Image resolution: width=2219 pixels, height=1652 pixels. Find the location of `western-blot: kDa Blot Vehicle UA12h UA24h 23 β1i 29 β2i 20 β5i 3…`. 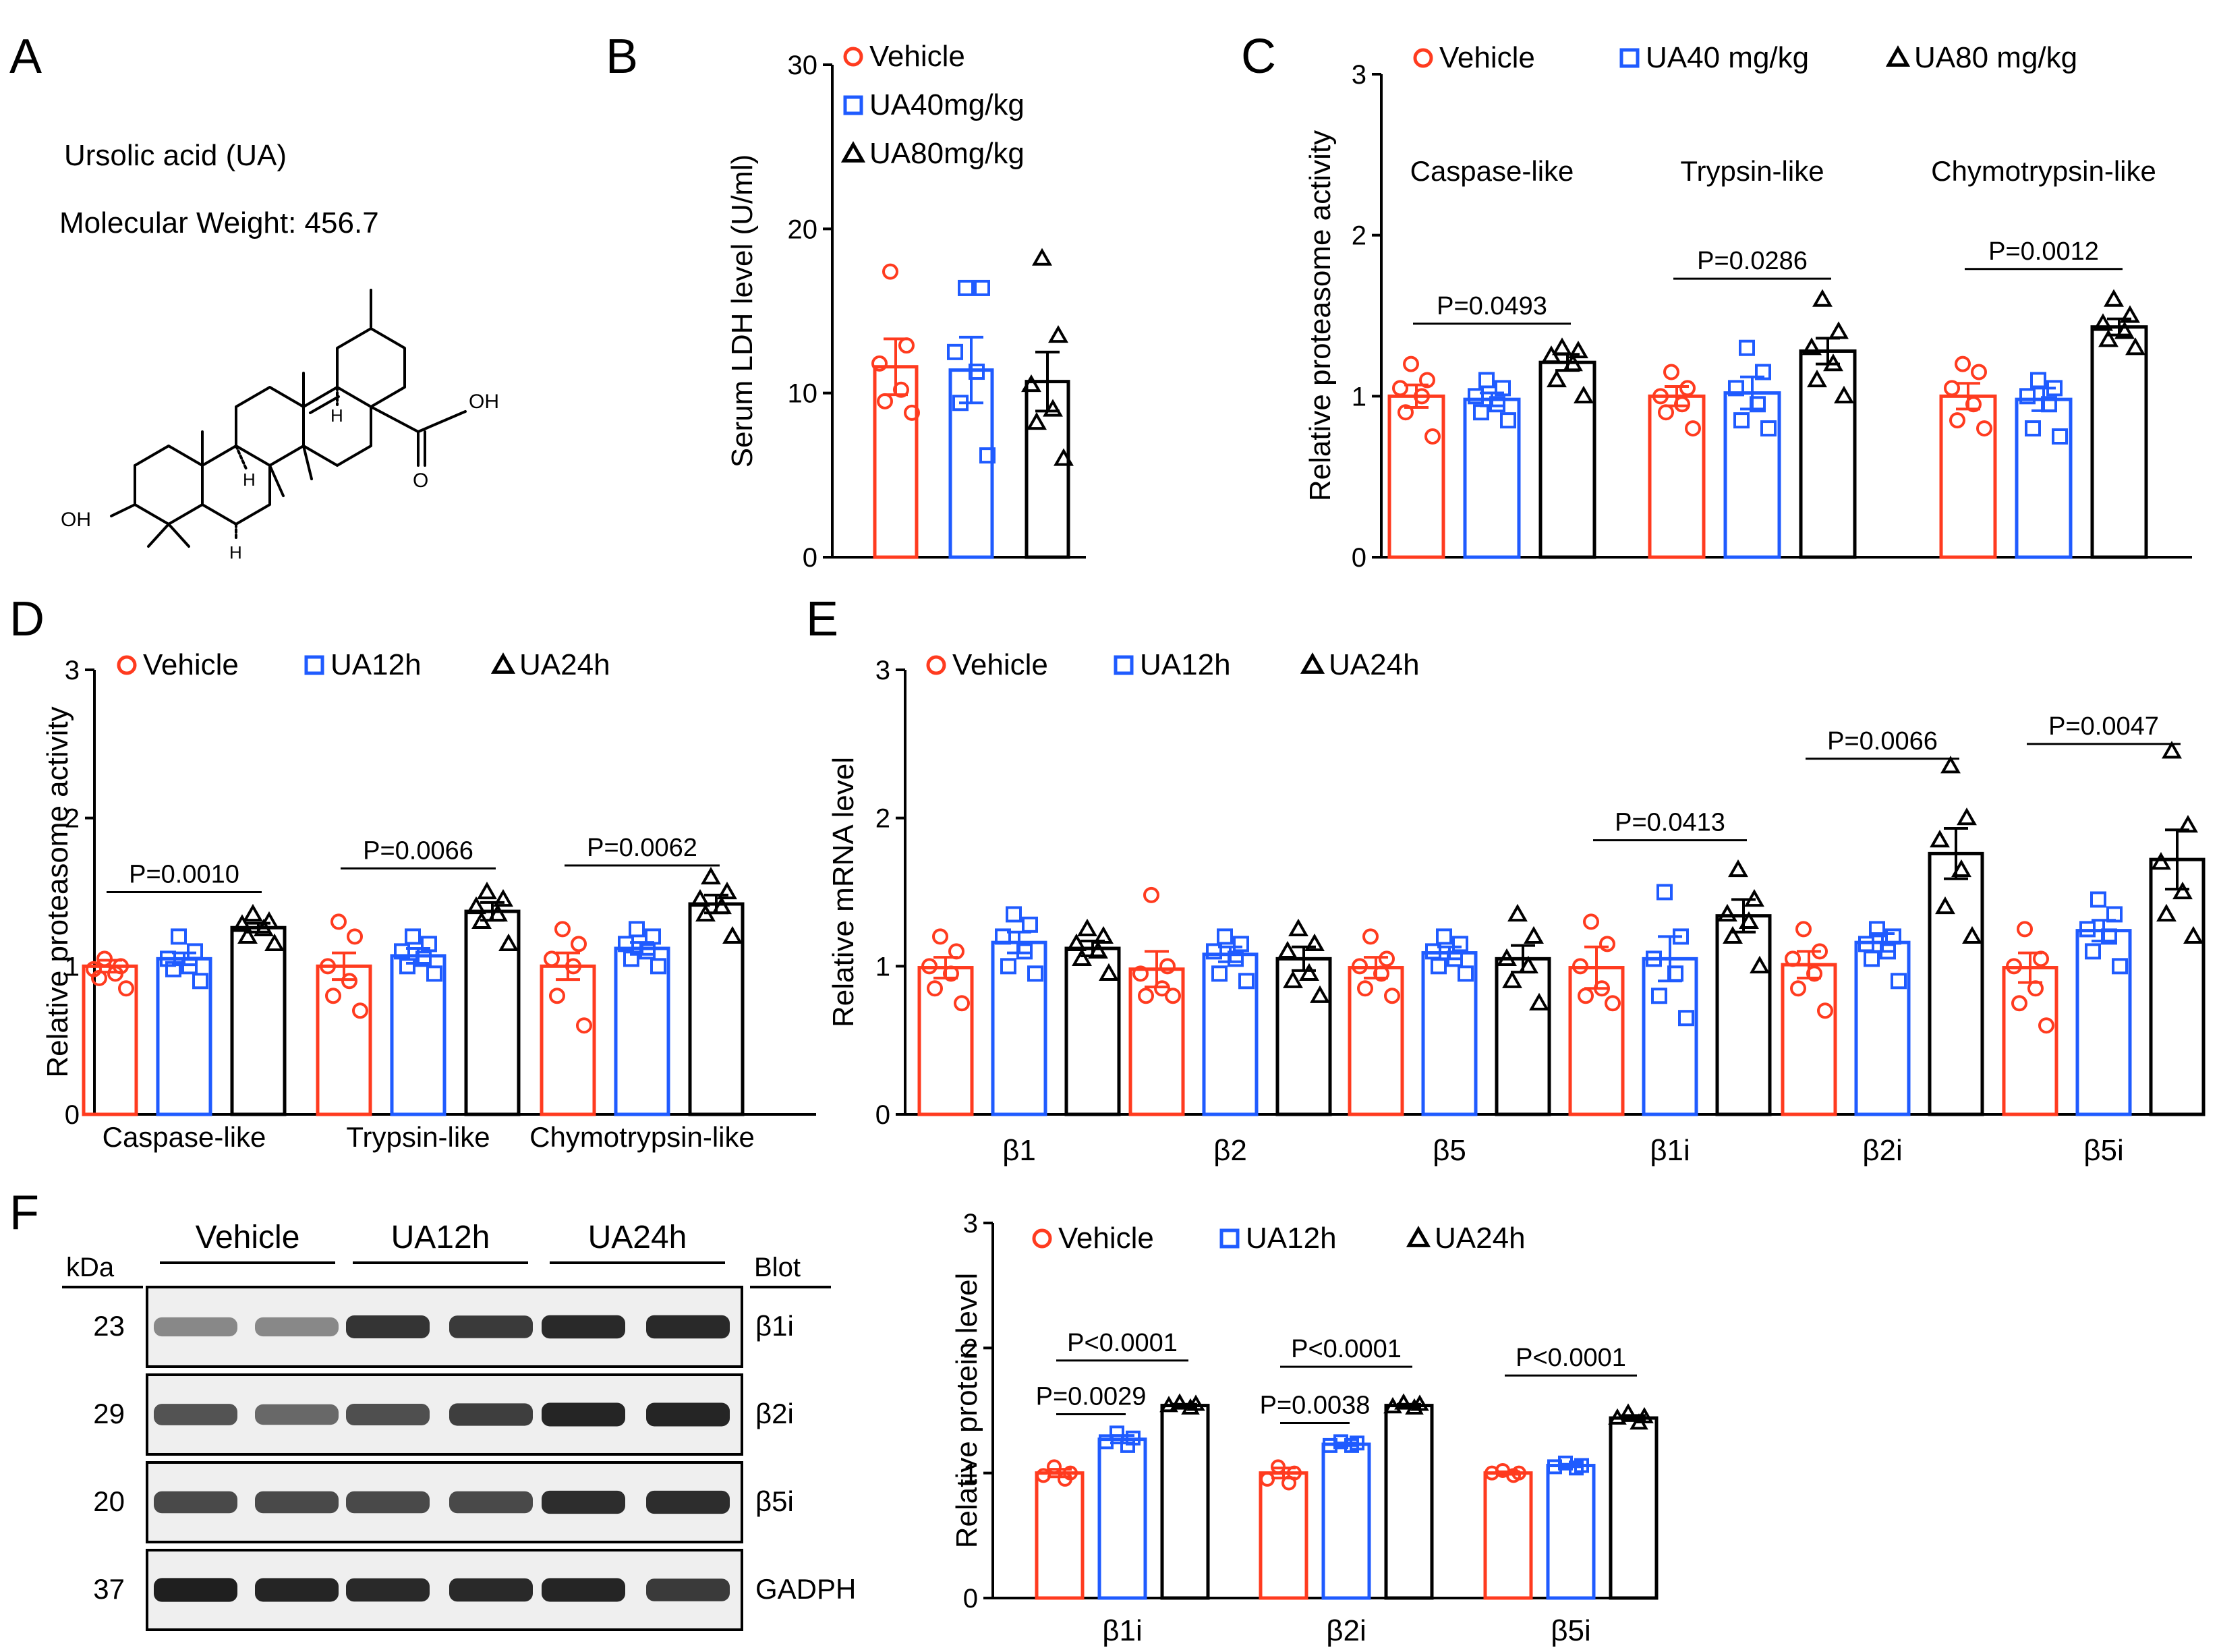

western-blot: kDa Blot Vehicle UA12h UA24h 23 β1i 29 β2i 20 β5i 3… is located at coordinates (459, 1425).